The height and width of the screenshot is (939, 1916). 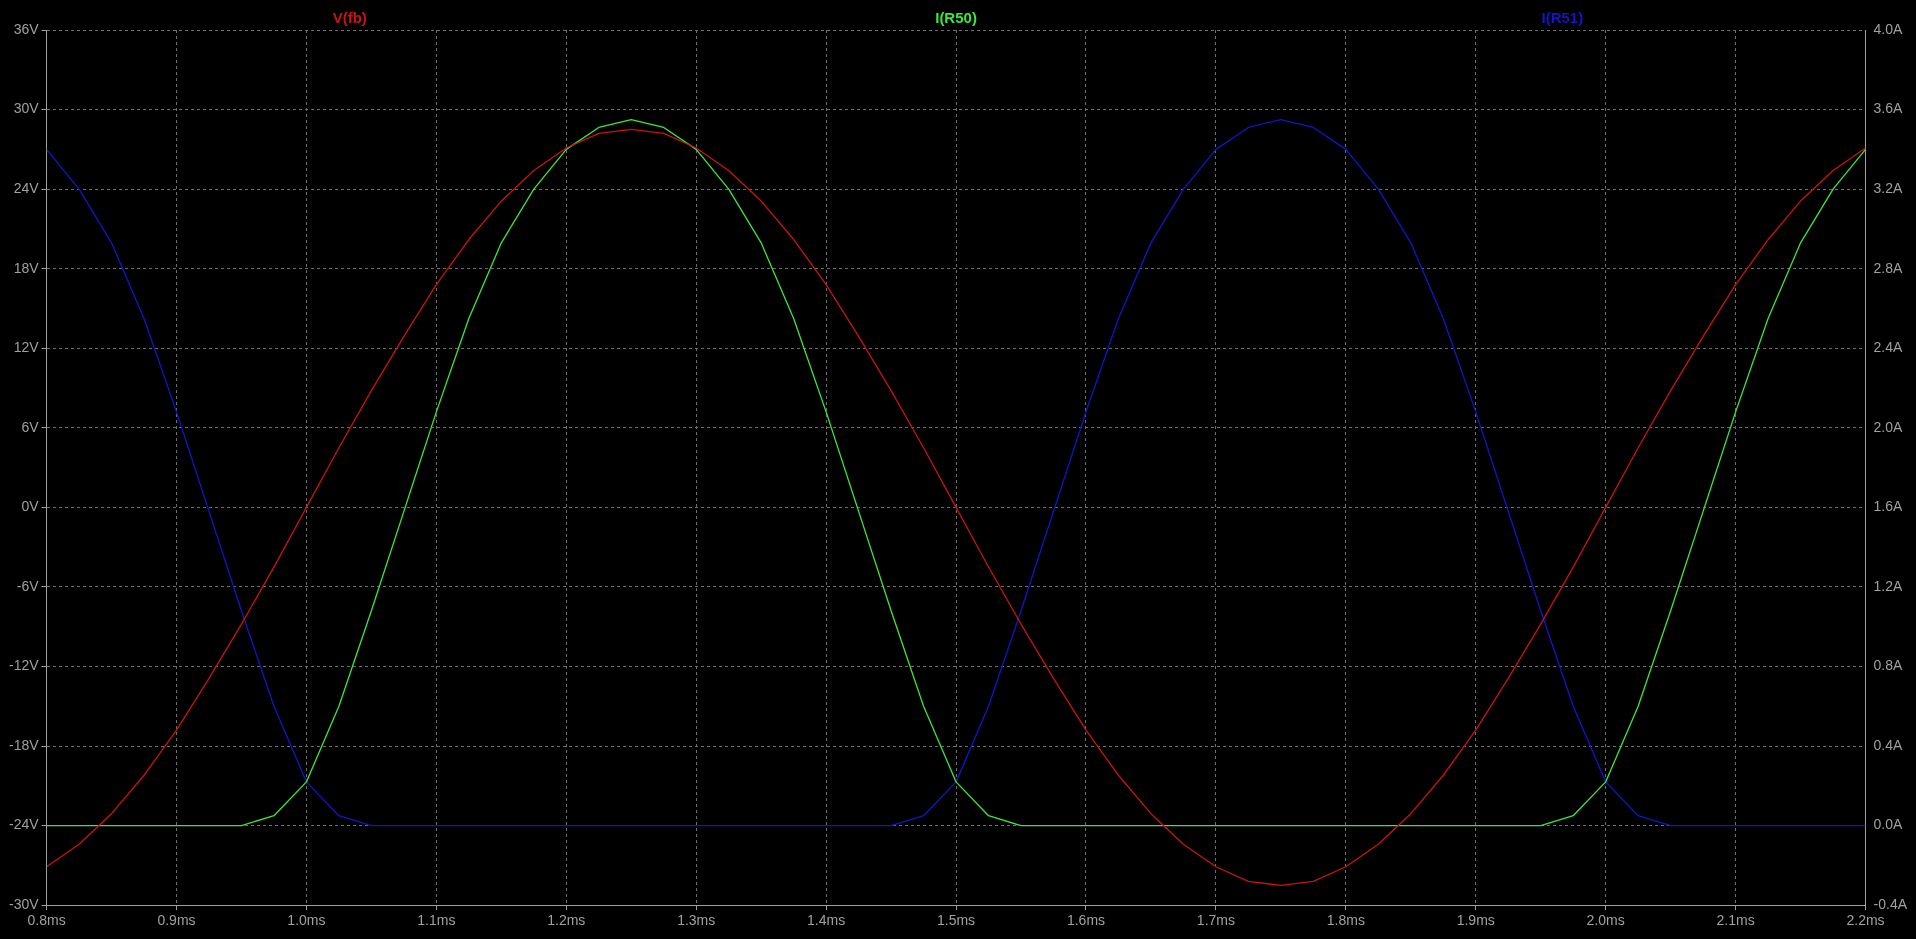 I want to click on y2-tick-label: 2.0A, so click(x=1888, y=426).